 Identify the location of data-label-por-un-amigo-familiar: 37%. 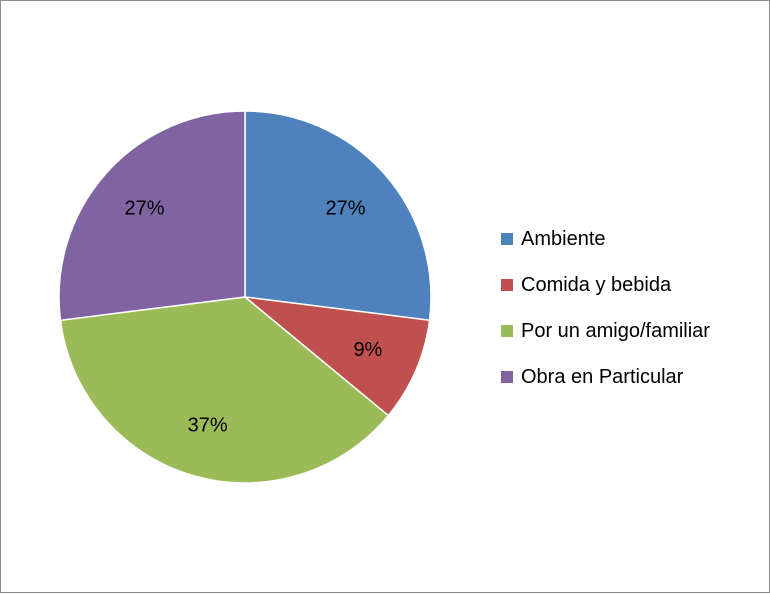
(208, 426).